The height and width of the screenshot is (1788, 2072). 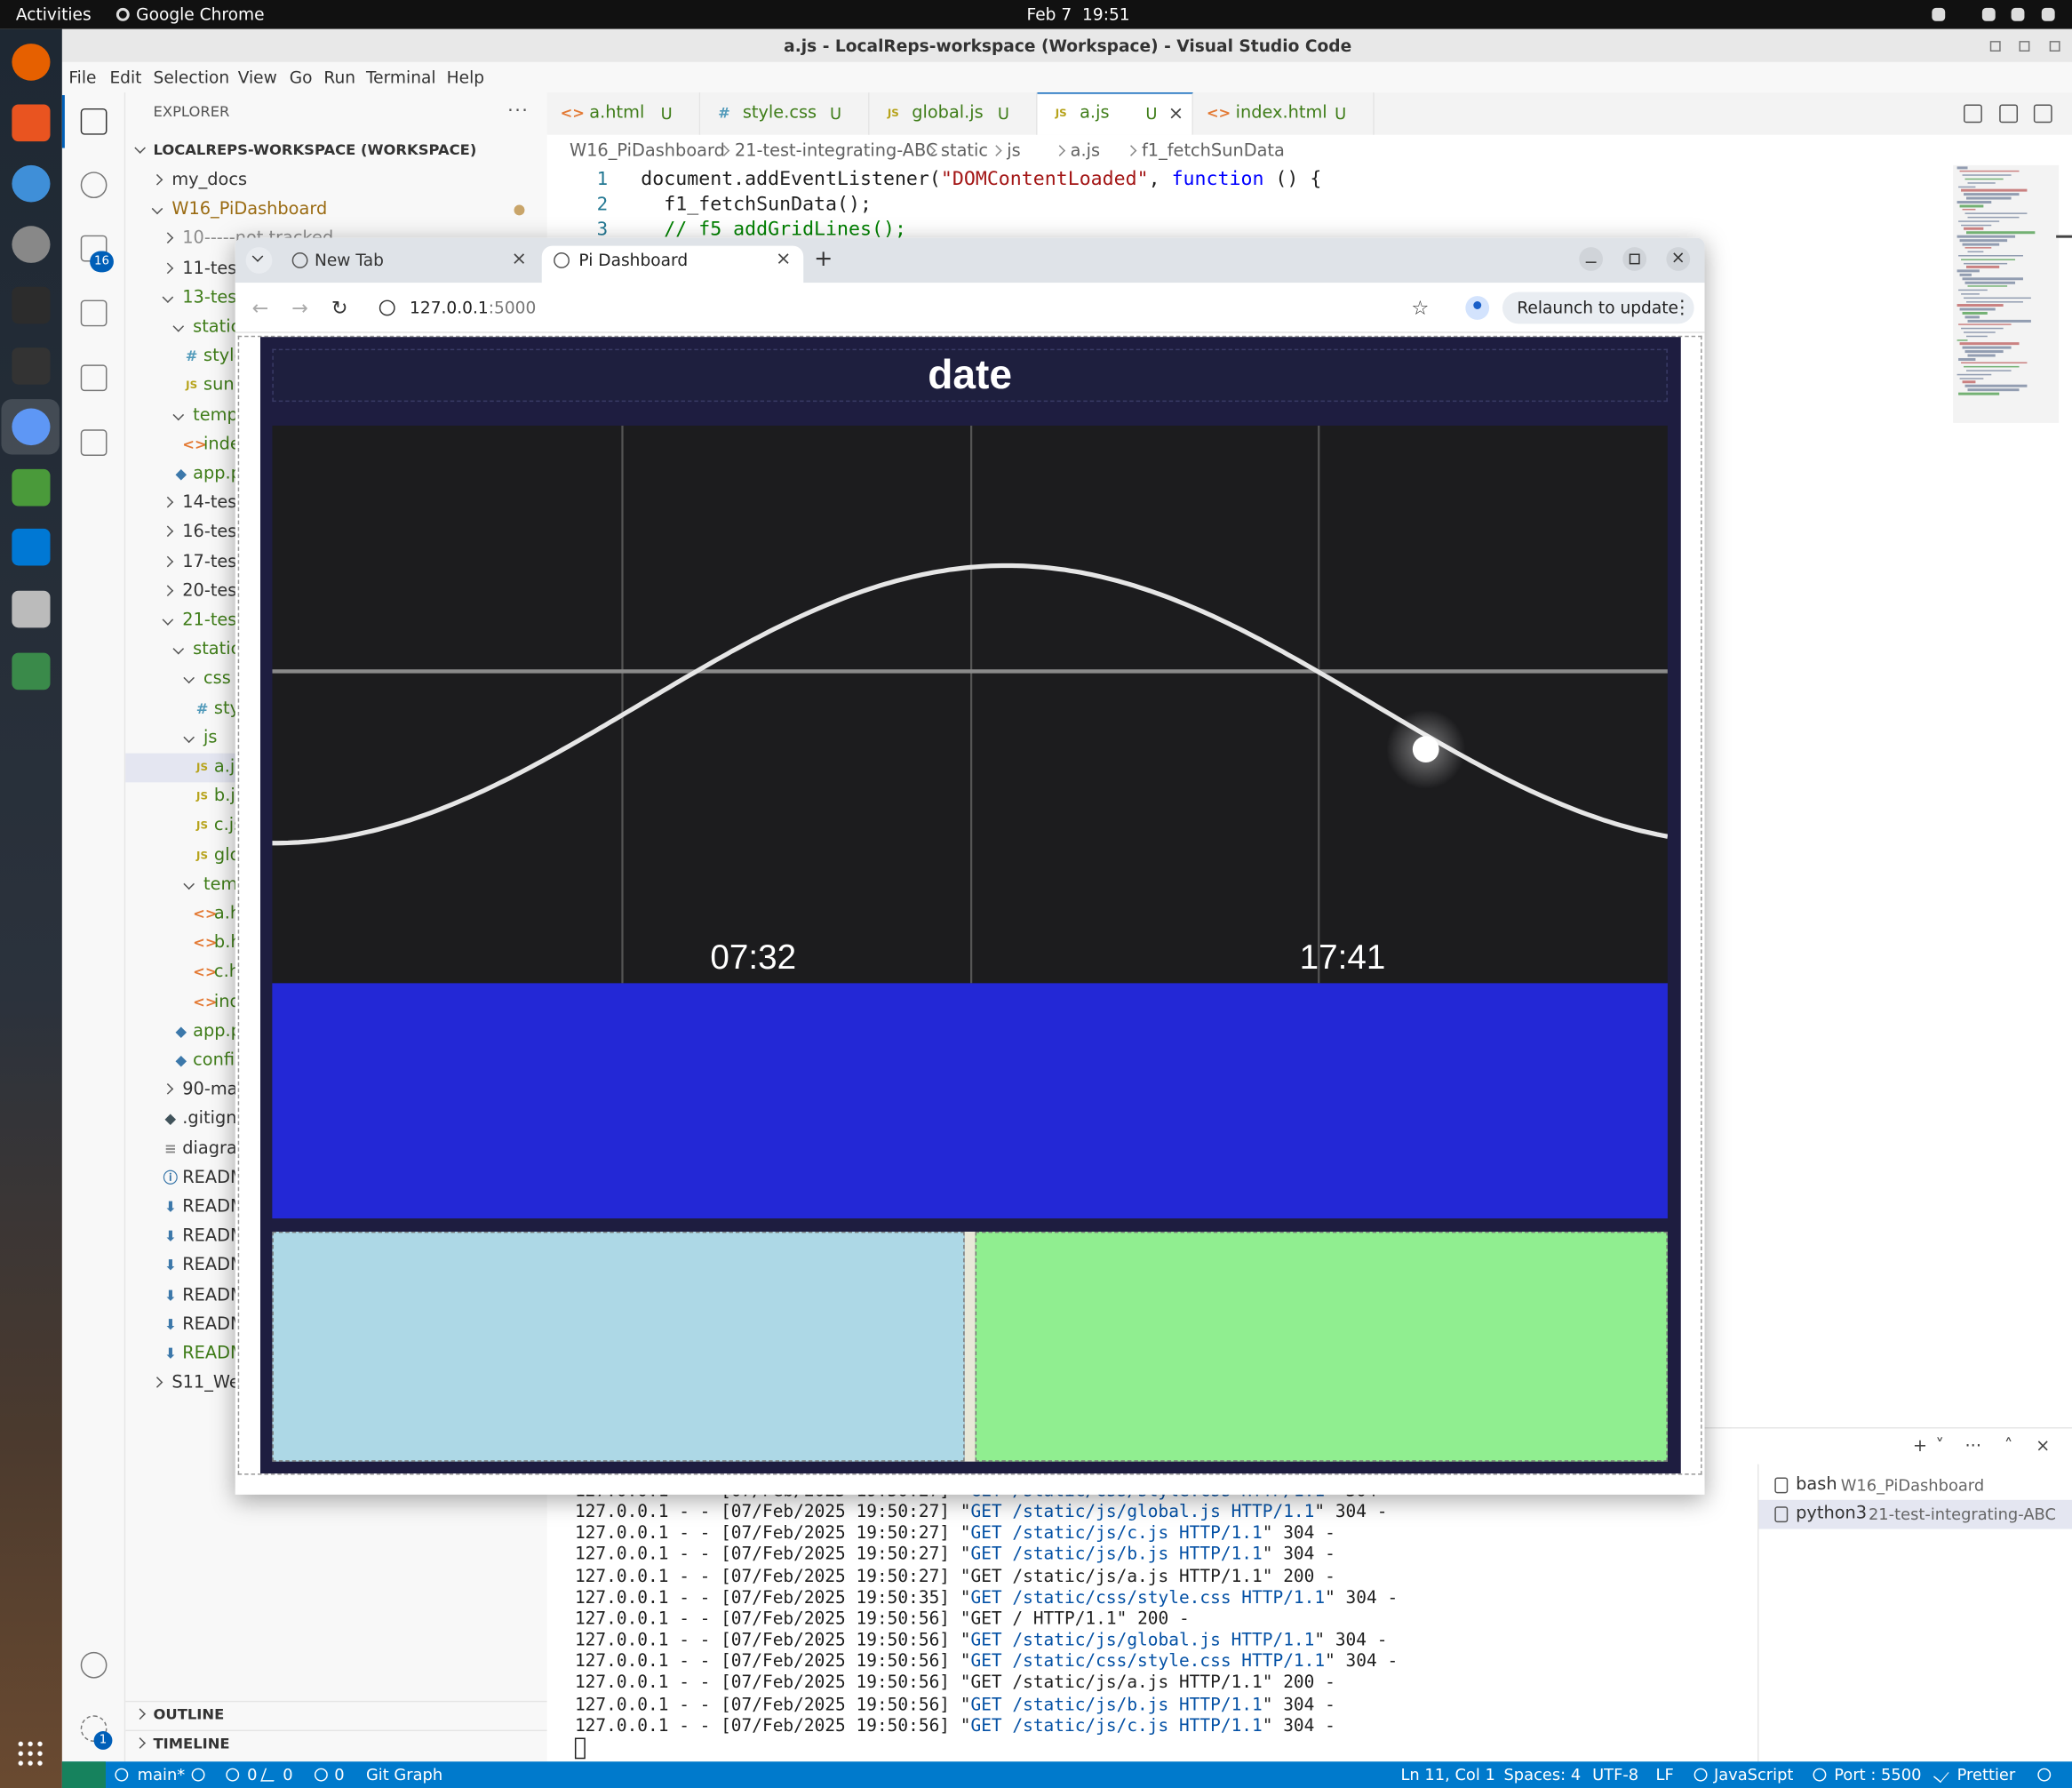 I want to click on explorer-item: 11-test, so click(x=213, y=268).